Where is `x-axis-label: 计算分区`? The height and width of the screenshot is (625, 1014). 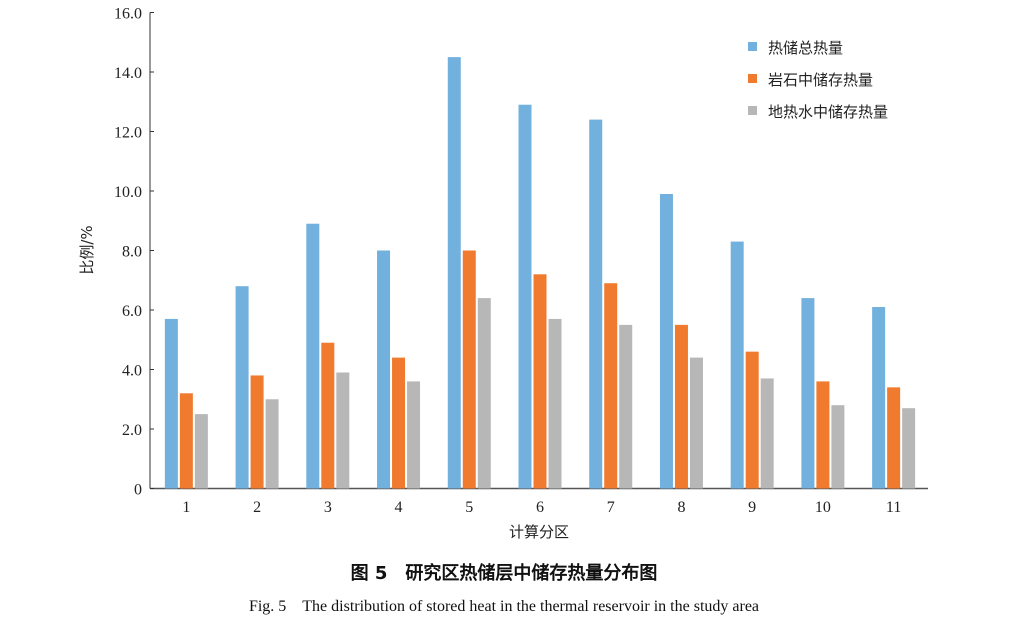
x-axis-label: 计算分区 is located at coordinates (539, 532).